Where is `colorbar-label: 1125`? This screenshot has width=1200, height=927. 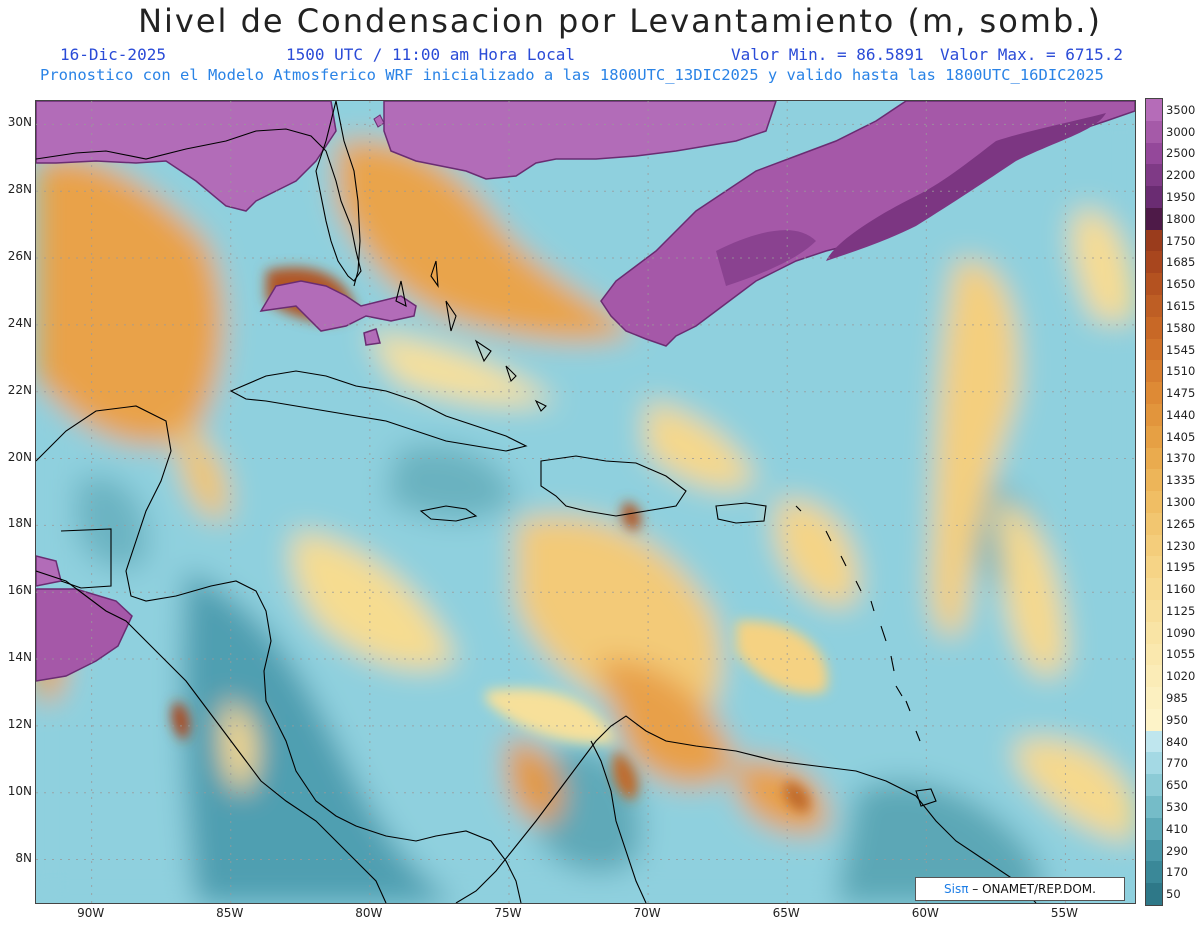 colorbar-label: 1125 is located at coordinates (1181, 610).